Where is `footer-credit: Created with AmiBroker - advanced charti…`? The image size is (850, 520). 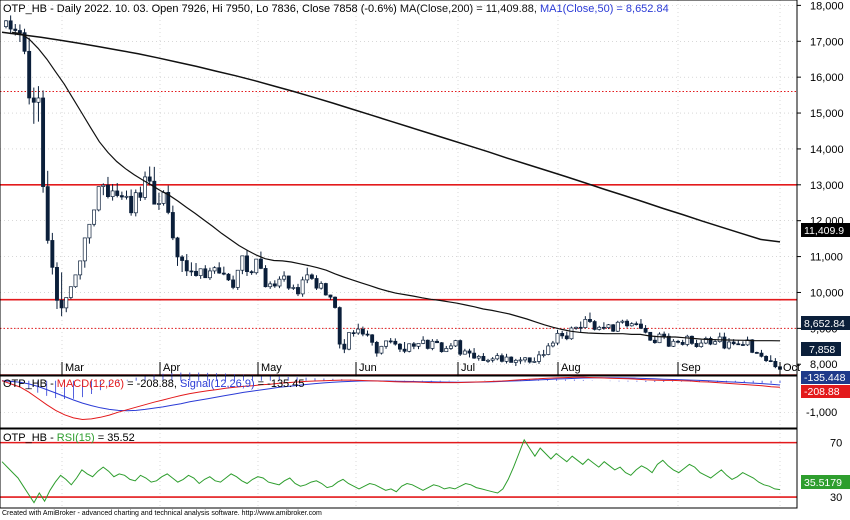
footer-credit: Created with AmiBroker - advanced charti… is located at coordinates (162, 513).